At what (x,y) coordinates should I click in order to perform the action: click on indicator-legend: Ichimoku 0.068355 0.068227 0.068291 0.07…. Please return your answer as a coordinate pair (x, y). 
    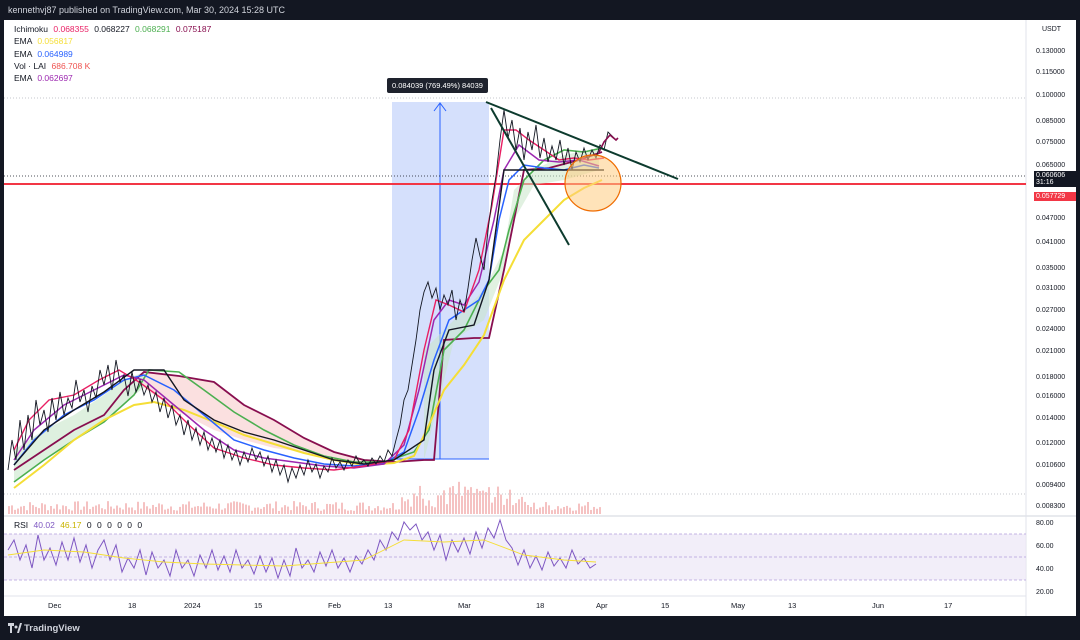
    Looking at the image, I should click on (112, 53).